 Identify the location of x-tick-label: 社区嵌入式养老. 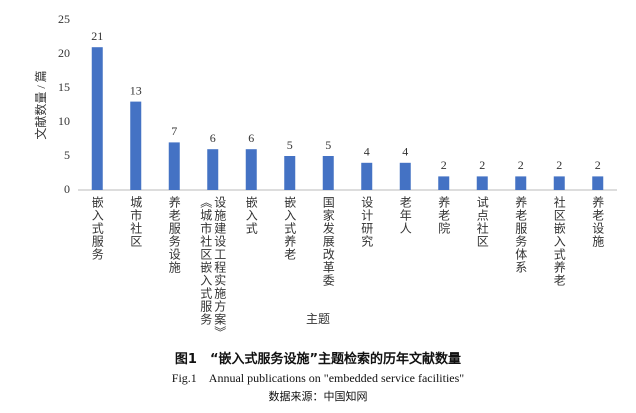
(559, 241).